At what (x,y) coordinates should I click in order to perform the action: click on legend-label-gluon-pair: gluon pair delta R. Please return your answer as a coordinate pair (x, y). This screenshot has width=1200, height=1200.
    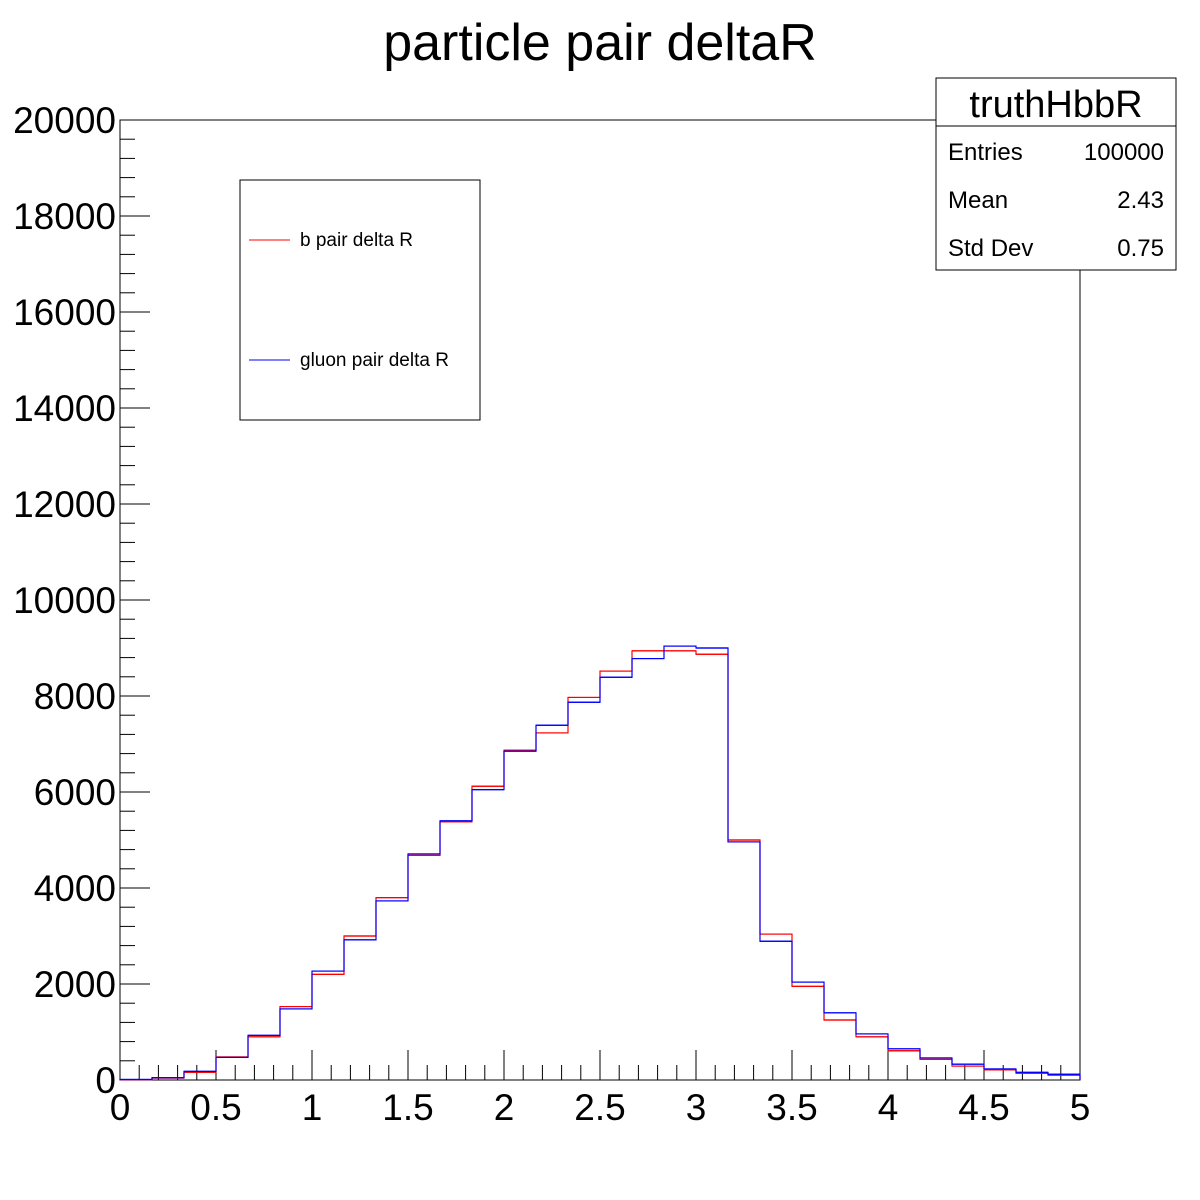
    Looking at the image, I should click on (374, 360).